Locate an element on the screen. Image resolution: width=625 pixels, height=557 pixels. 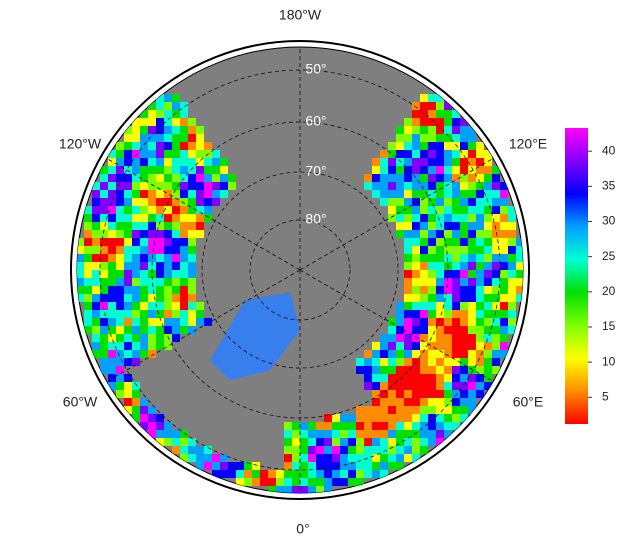
latitude-label: 80° is located at coordinates (315, 219).